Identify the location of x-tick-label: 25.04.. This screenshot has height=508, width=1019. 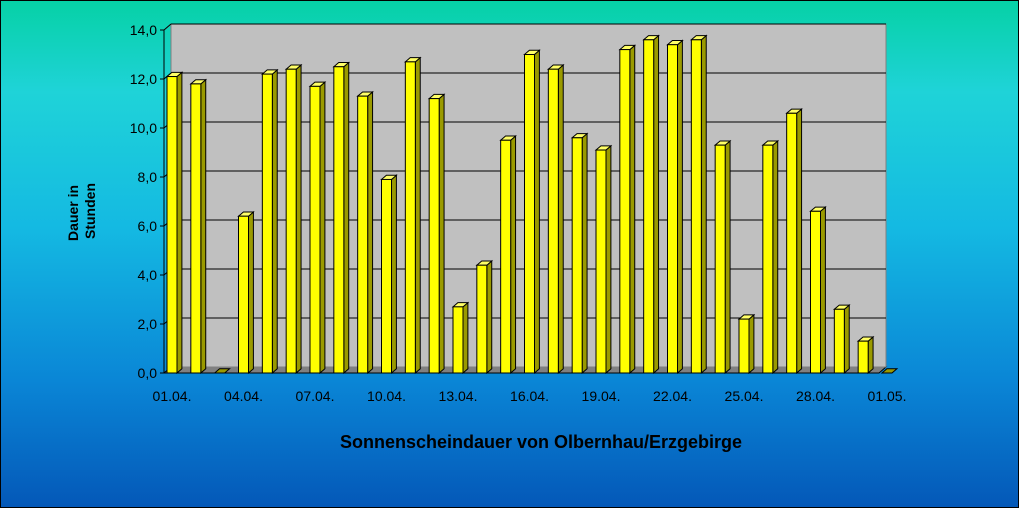
(744, 396).